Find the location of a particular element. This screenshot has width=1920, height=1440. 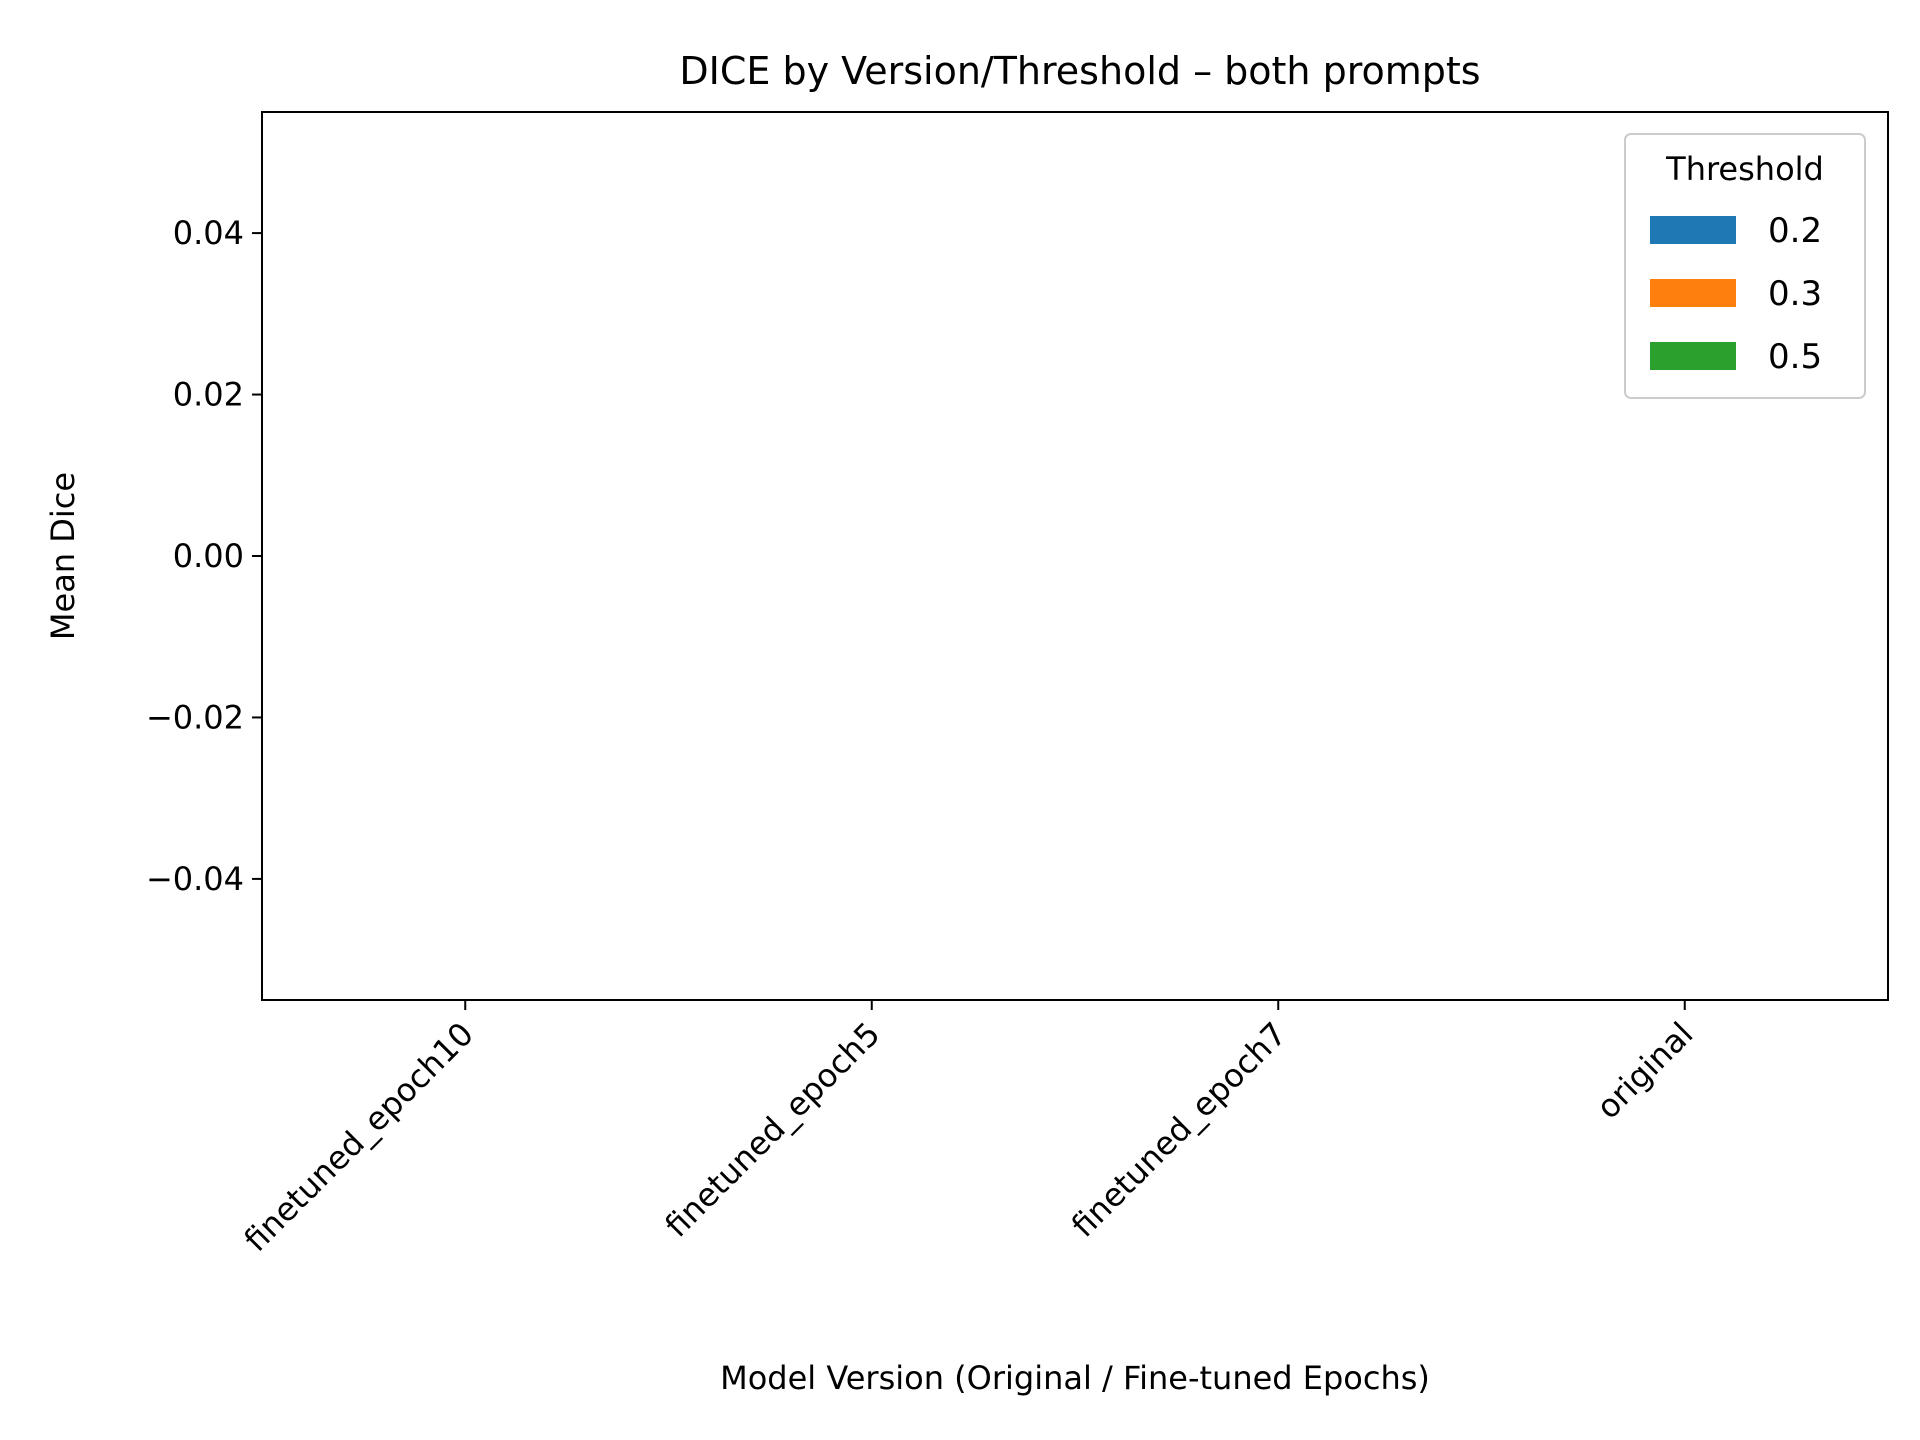

legend-label: 0.3 is located at coordinates (1795, 294).